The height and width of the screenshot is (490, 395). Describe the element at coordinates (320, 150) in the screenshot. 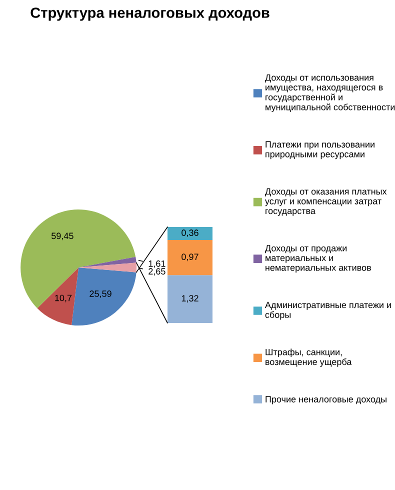

I see `legend-label: Платежи при пользовании природными ресурсами` at that location.